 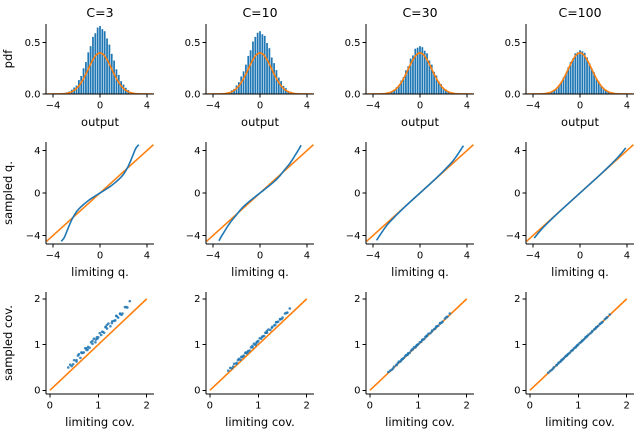 I want to click on y-axis-label: sampled cov., so click(x=8, y=343).